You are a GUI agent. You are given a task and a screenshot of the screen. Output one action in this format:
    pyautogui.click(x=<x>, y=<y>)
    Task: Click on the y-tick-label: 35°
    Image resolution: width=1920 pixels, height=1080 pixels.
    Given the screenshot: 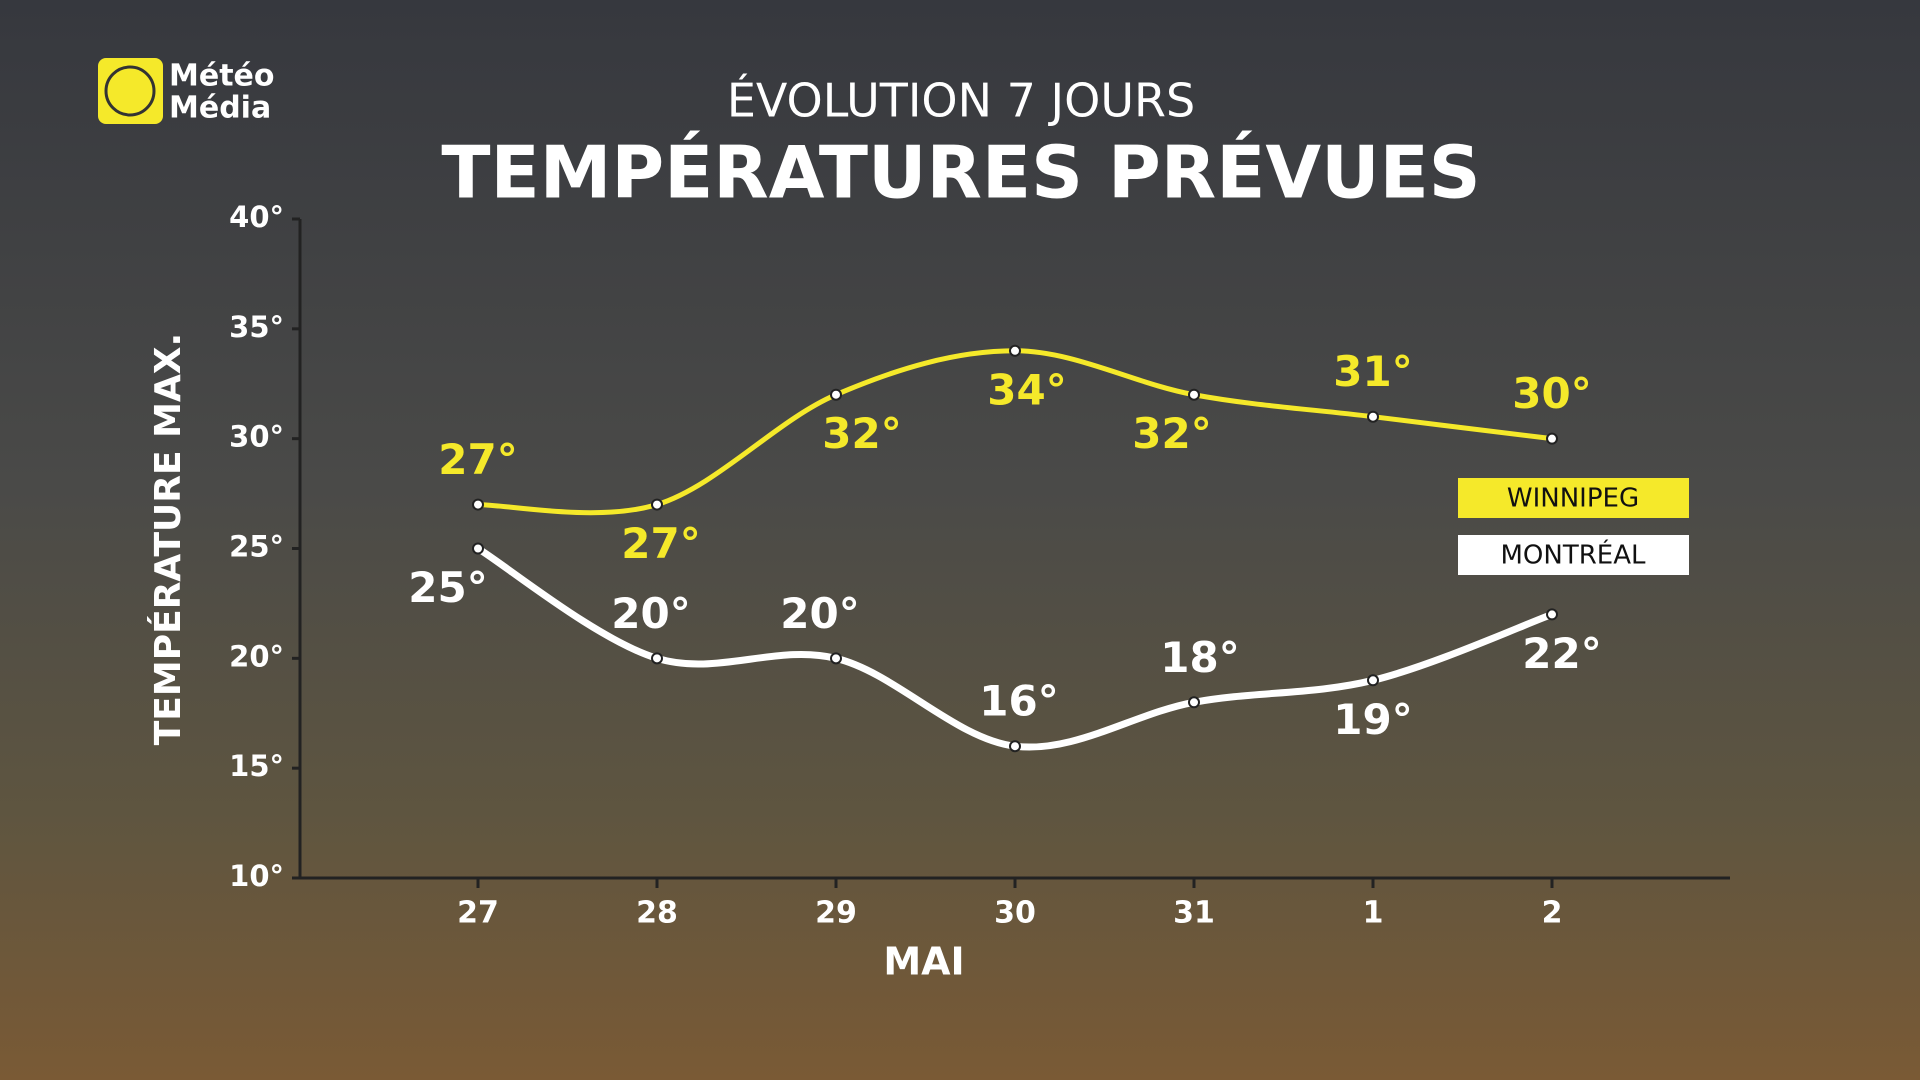 What is the action you would take?
    pyautogui.click(x=256, y=327)
    